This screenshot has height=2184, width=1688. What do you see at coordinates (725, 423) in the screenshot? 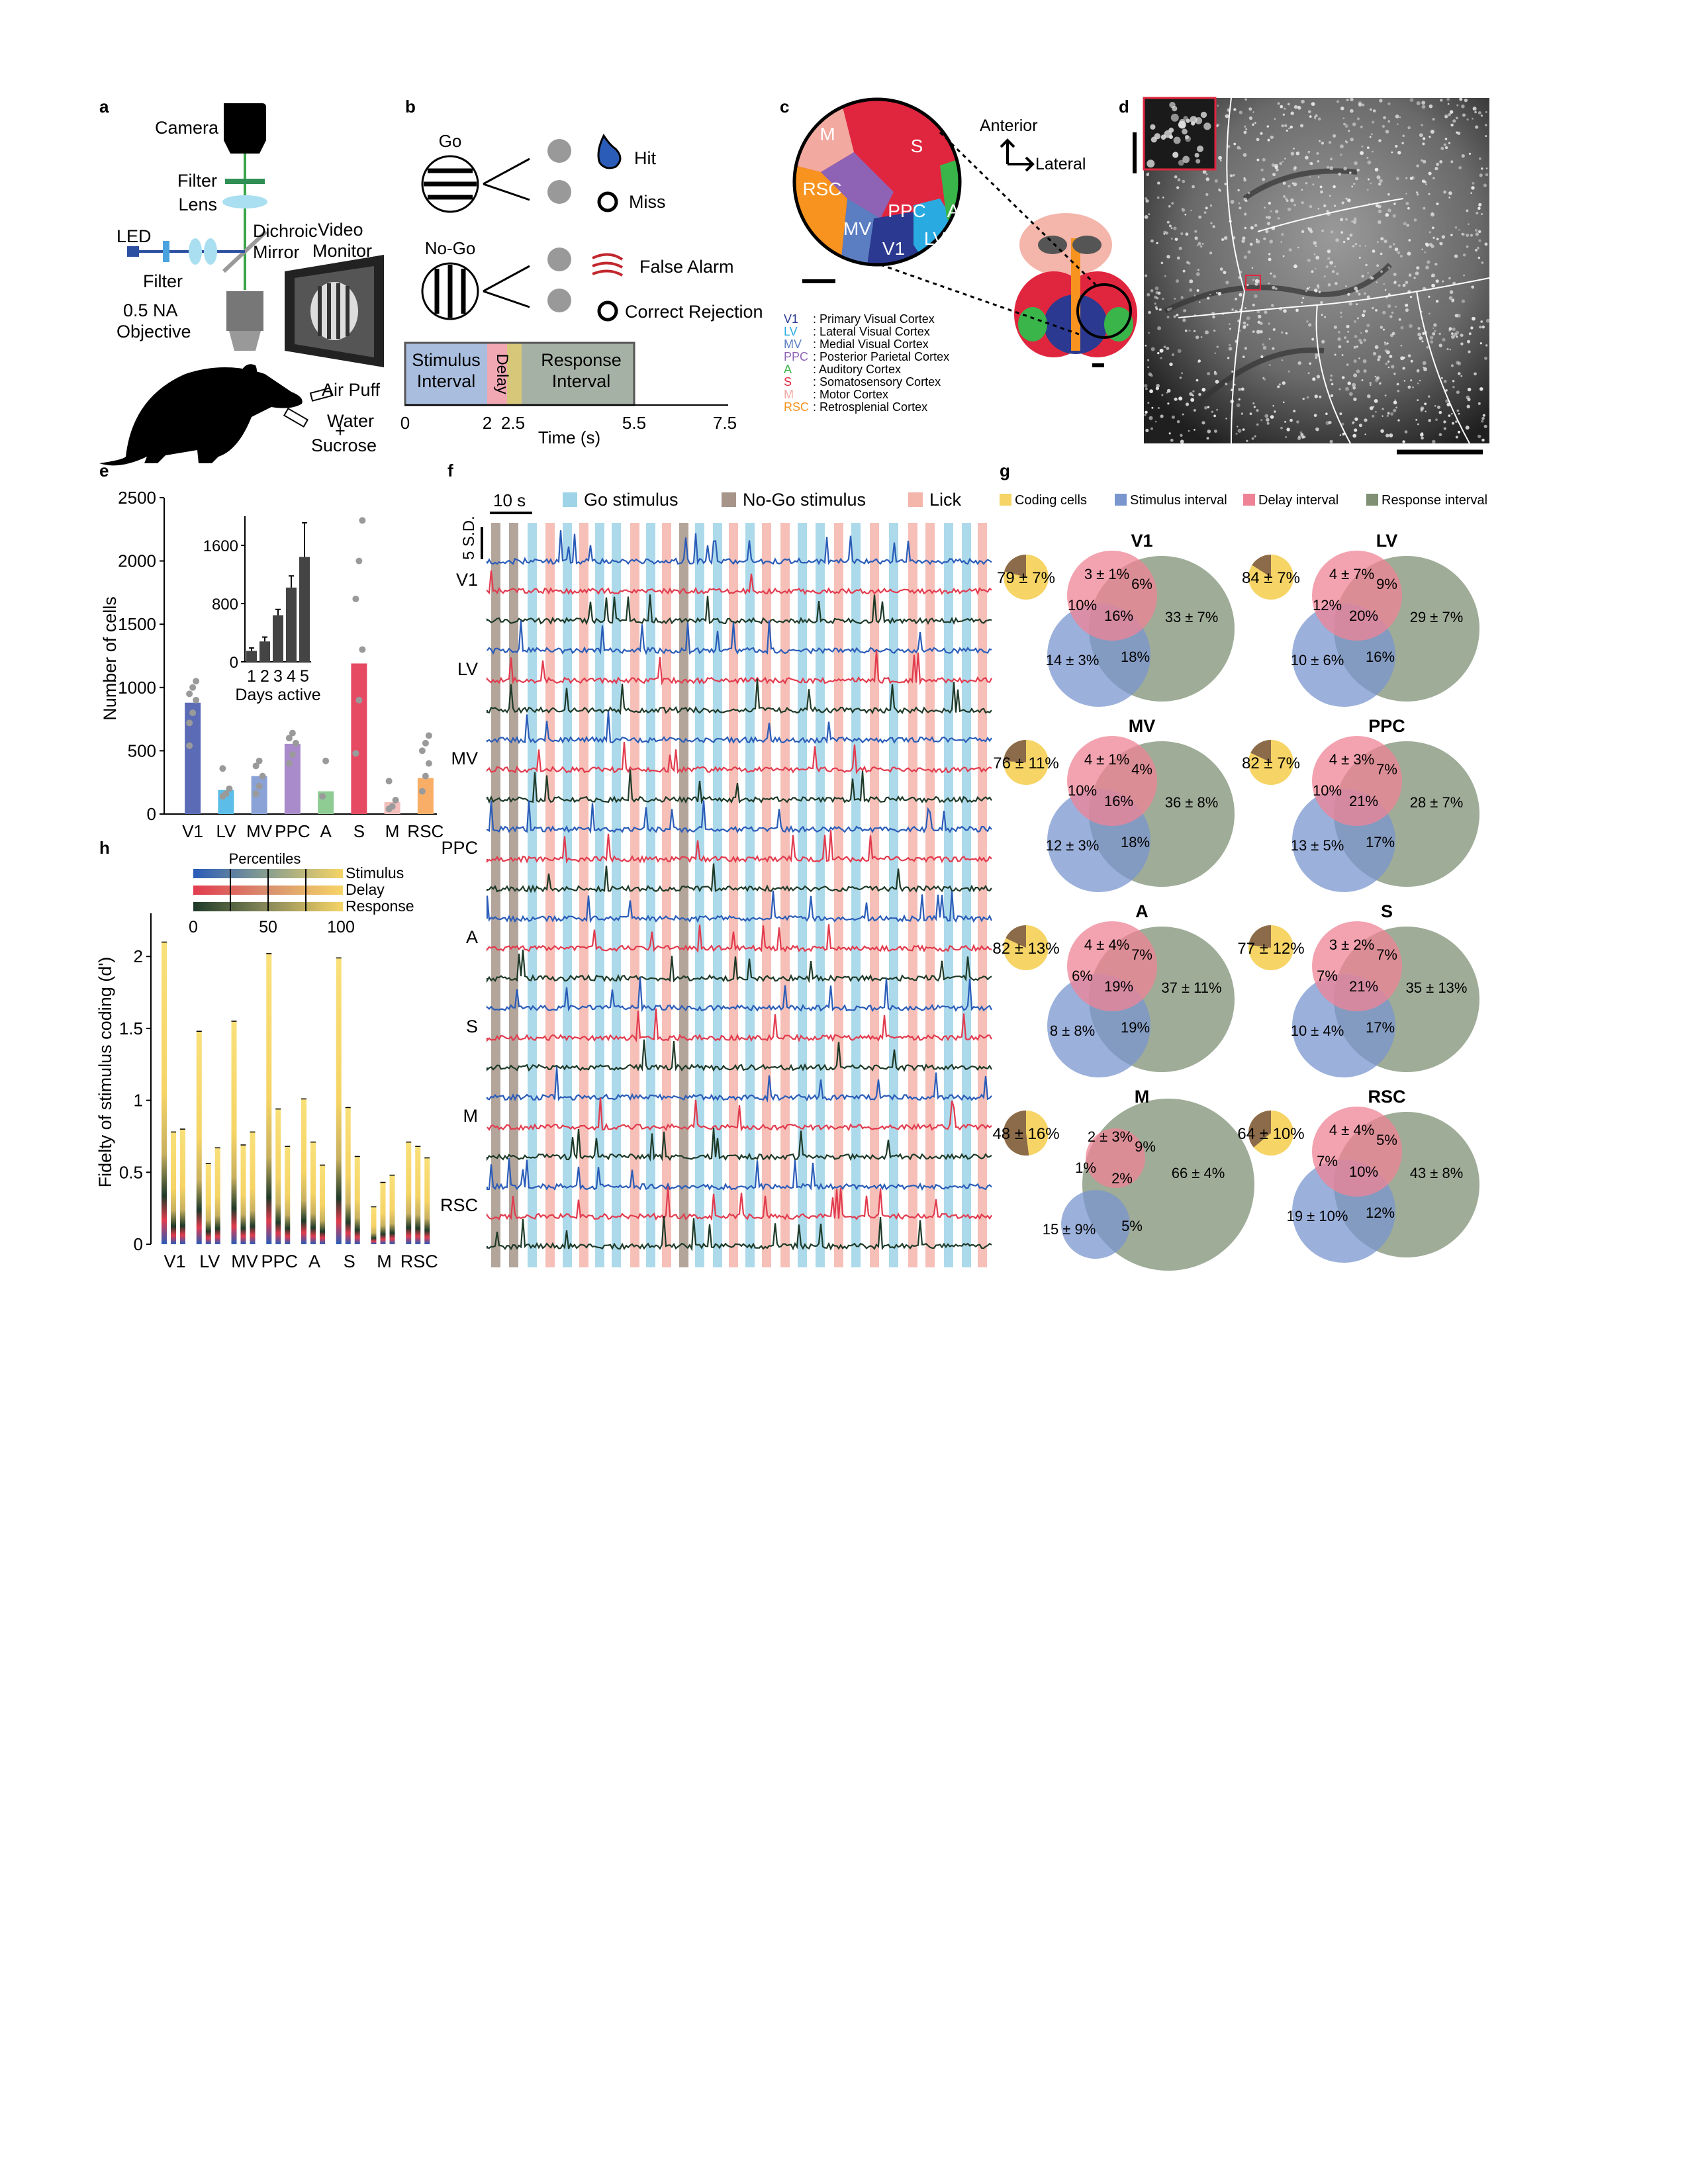
I see `time-tick-7-5: 7.5` at bounding box center [725, 423].